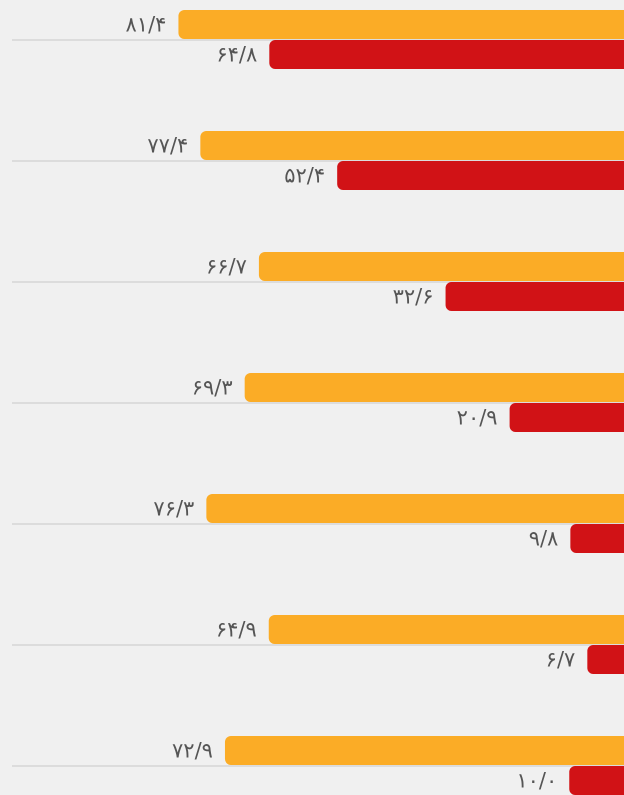  What do you see at coordinates (146, 25) in the screenshot?
I see `value-label: ۸۱/۴` at bounding box center [146, 25].